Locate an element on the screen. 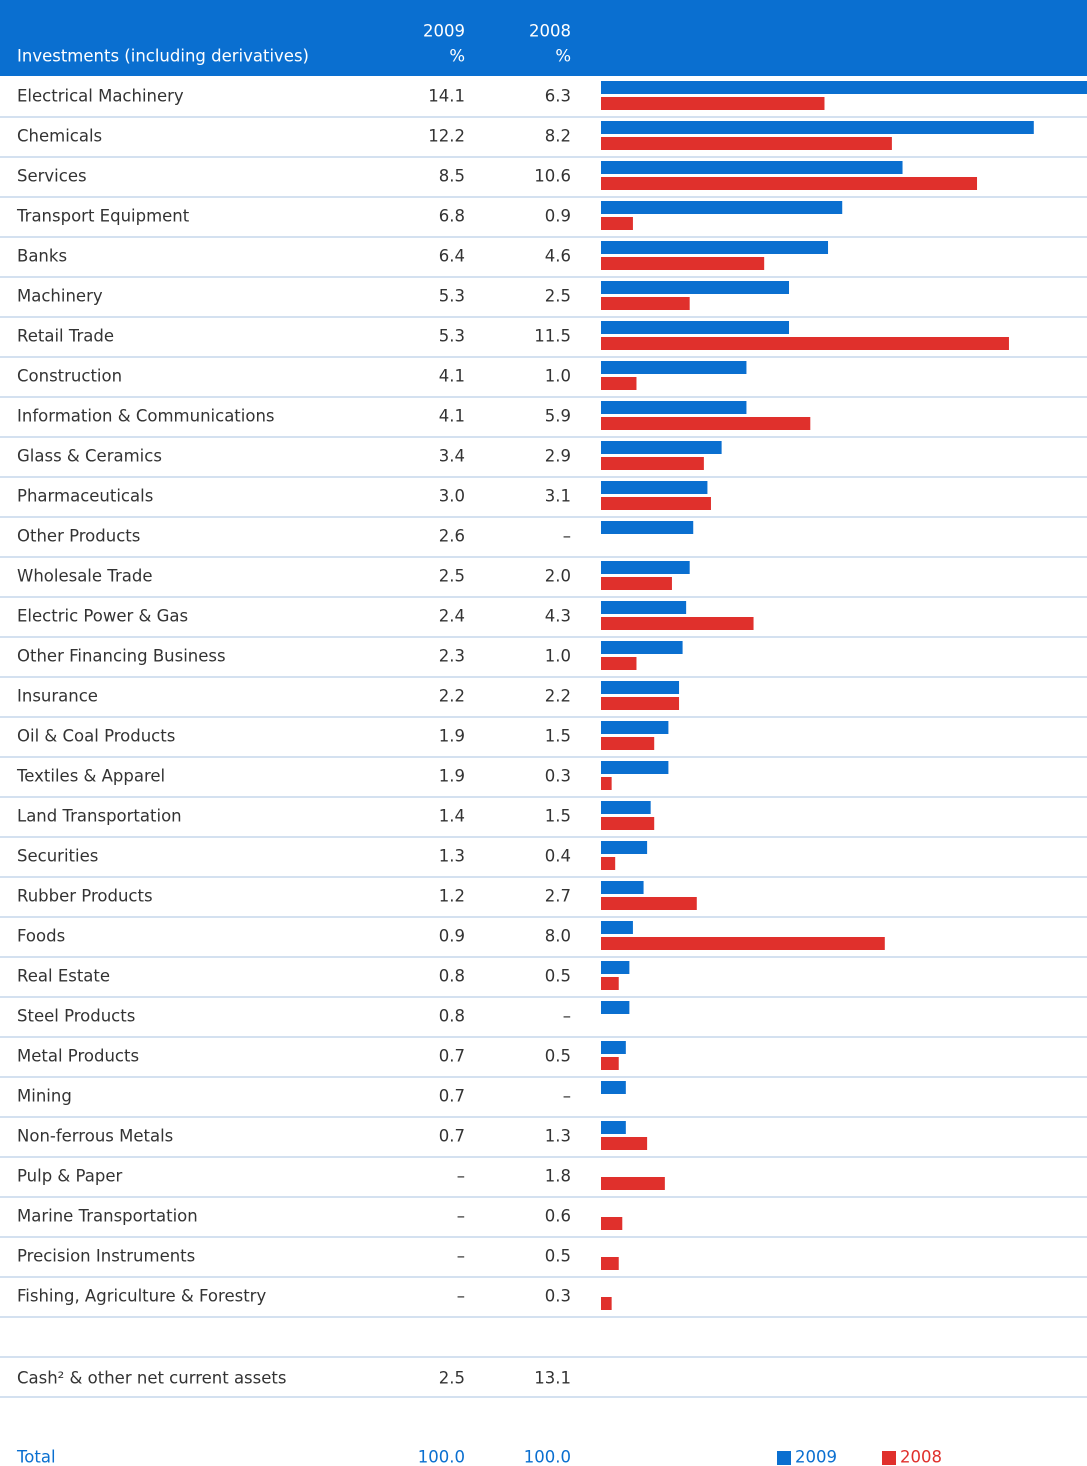  cell: 4.1 is located at coordinates (452, 376).